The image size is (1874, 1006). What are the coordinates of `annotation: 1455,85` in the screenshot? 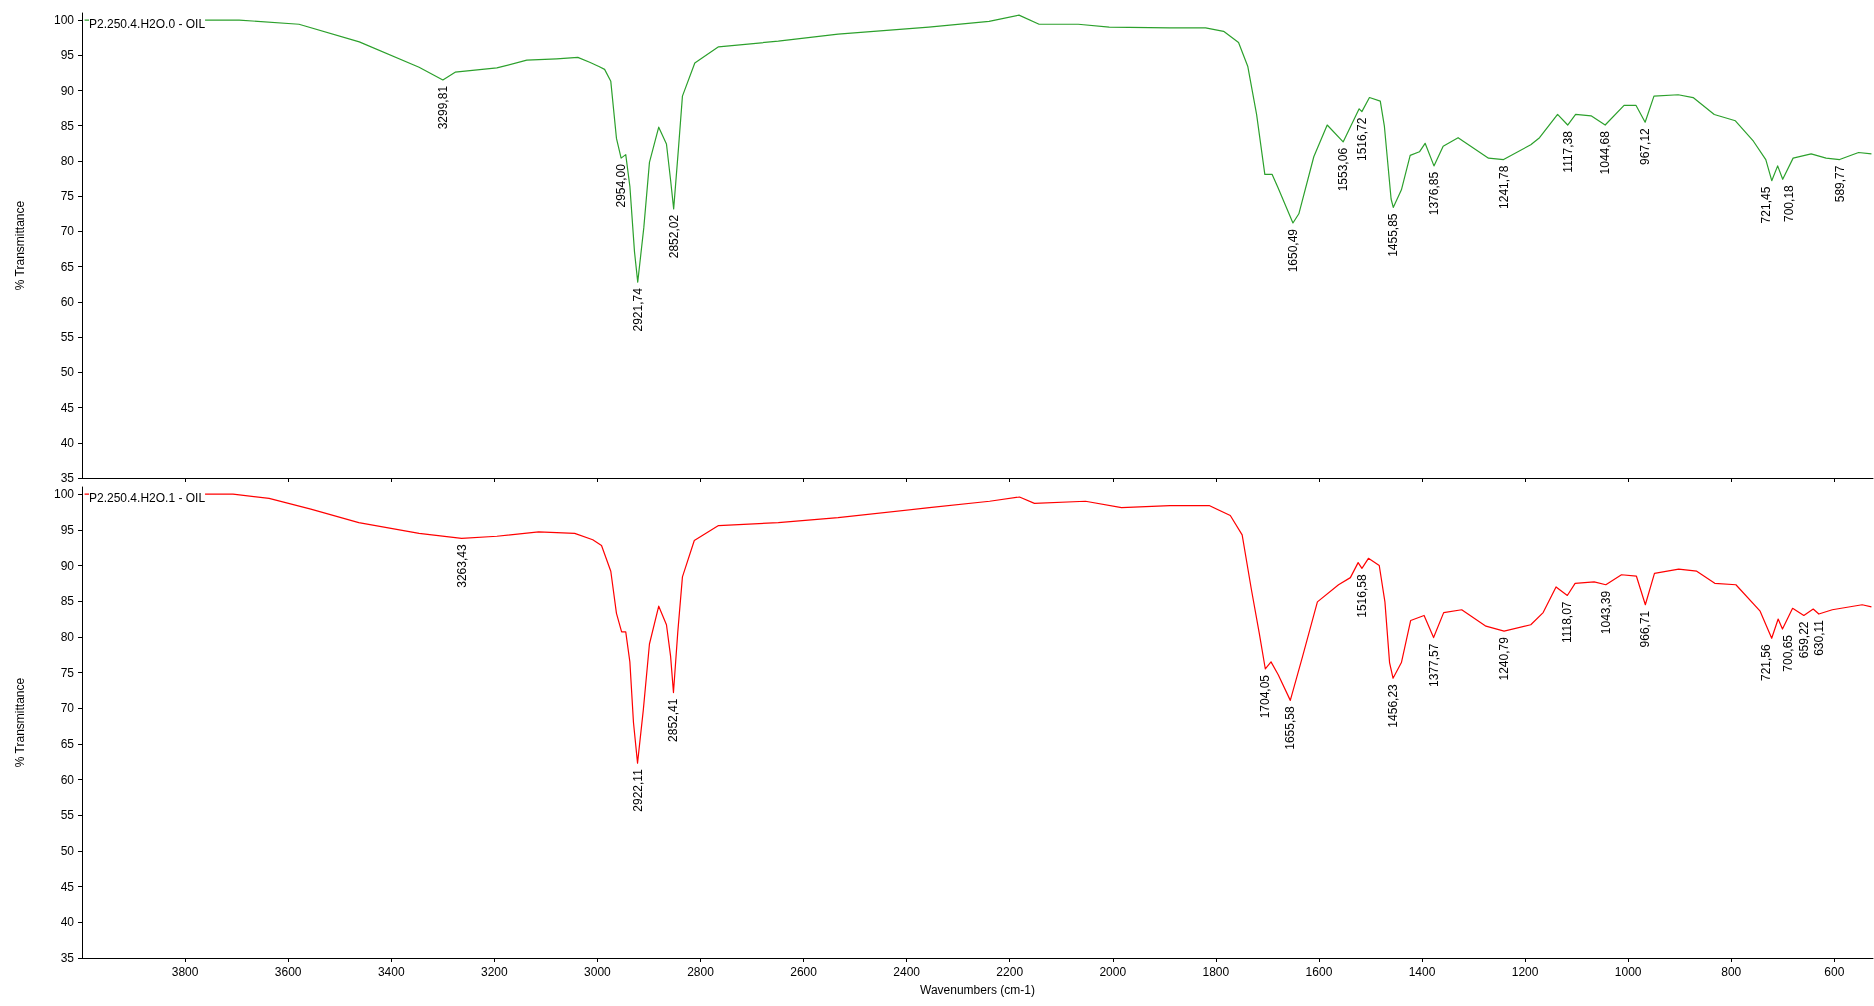 It's located at (1393, 235).